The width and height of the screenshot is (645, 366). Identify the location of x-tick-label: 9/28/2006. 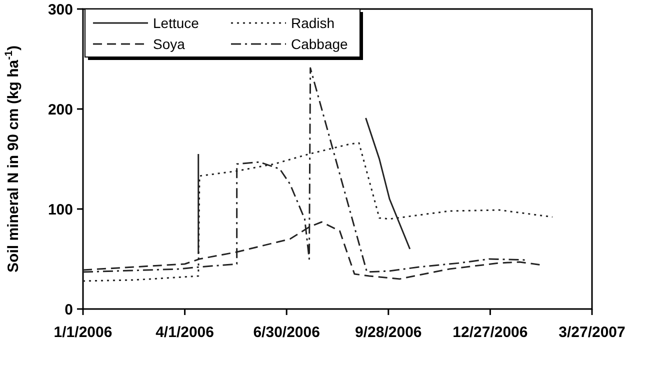
(388, 332).